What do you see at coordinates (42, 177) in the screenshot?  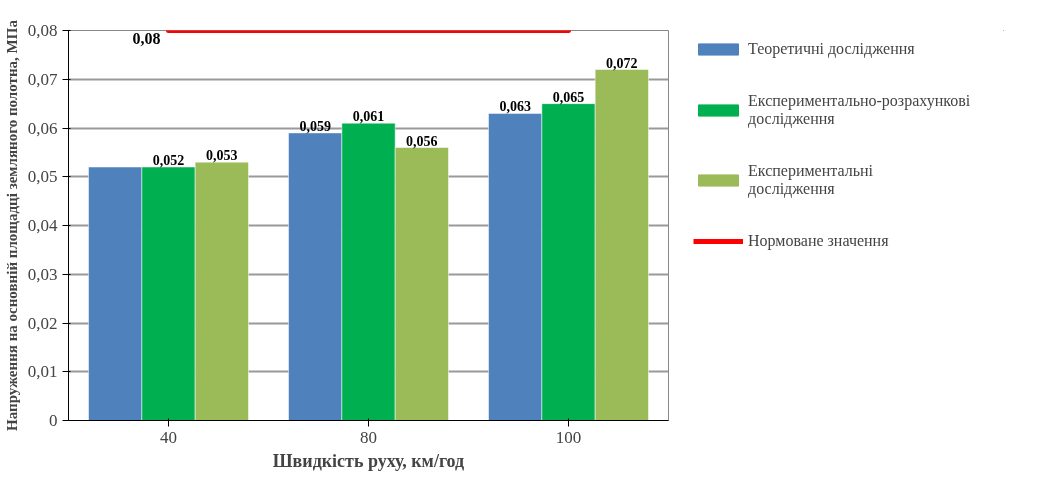 I see `y-tick-label: 0,05` at bounding box center [42, 177].